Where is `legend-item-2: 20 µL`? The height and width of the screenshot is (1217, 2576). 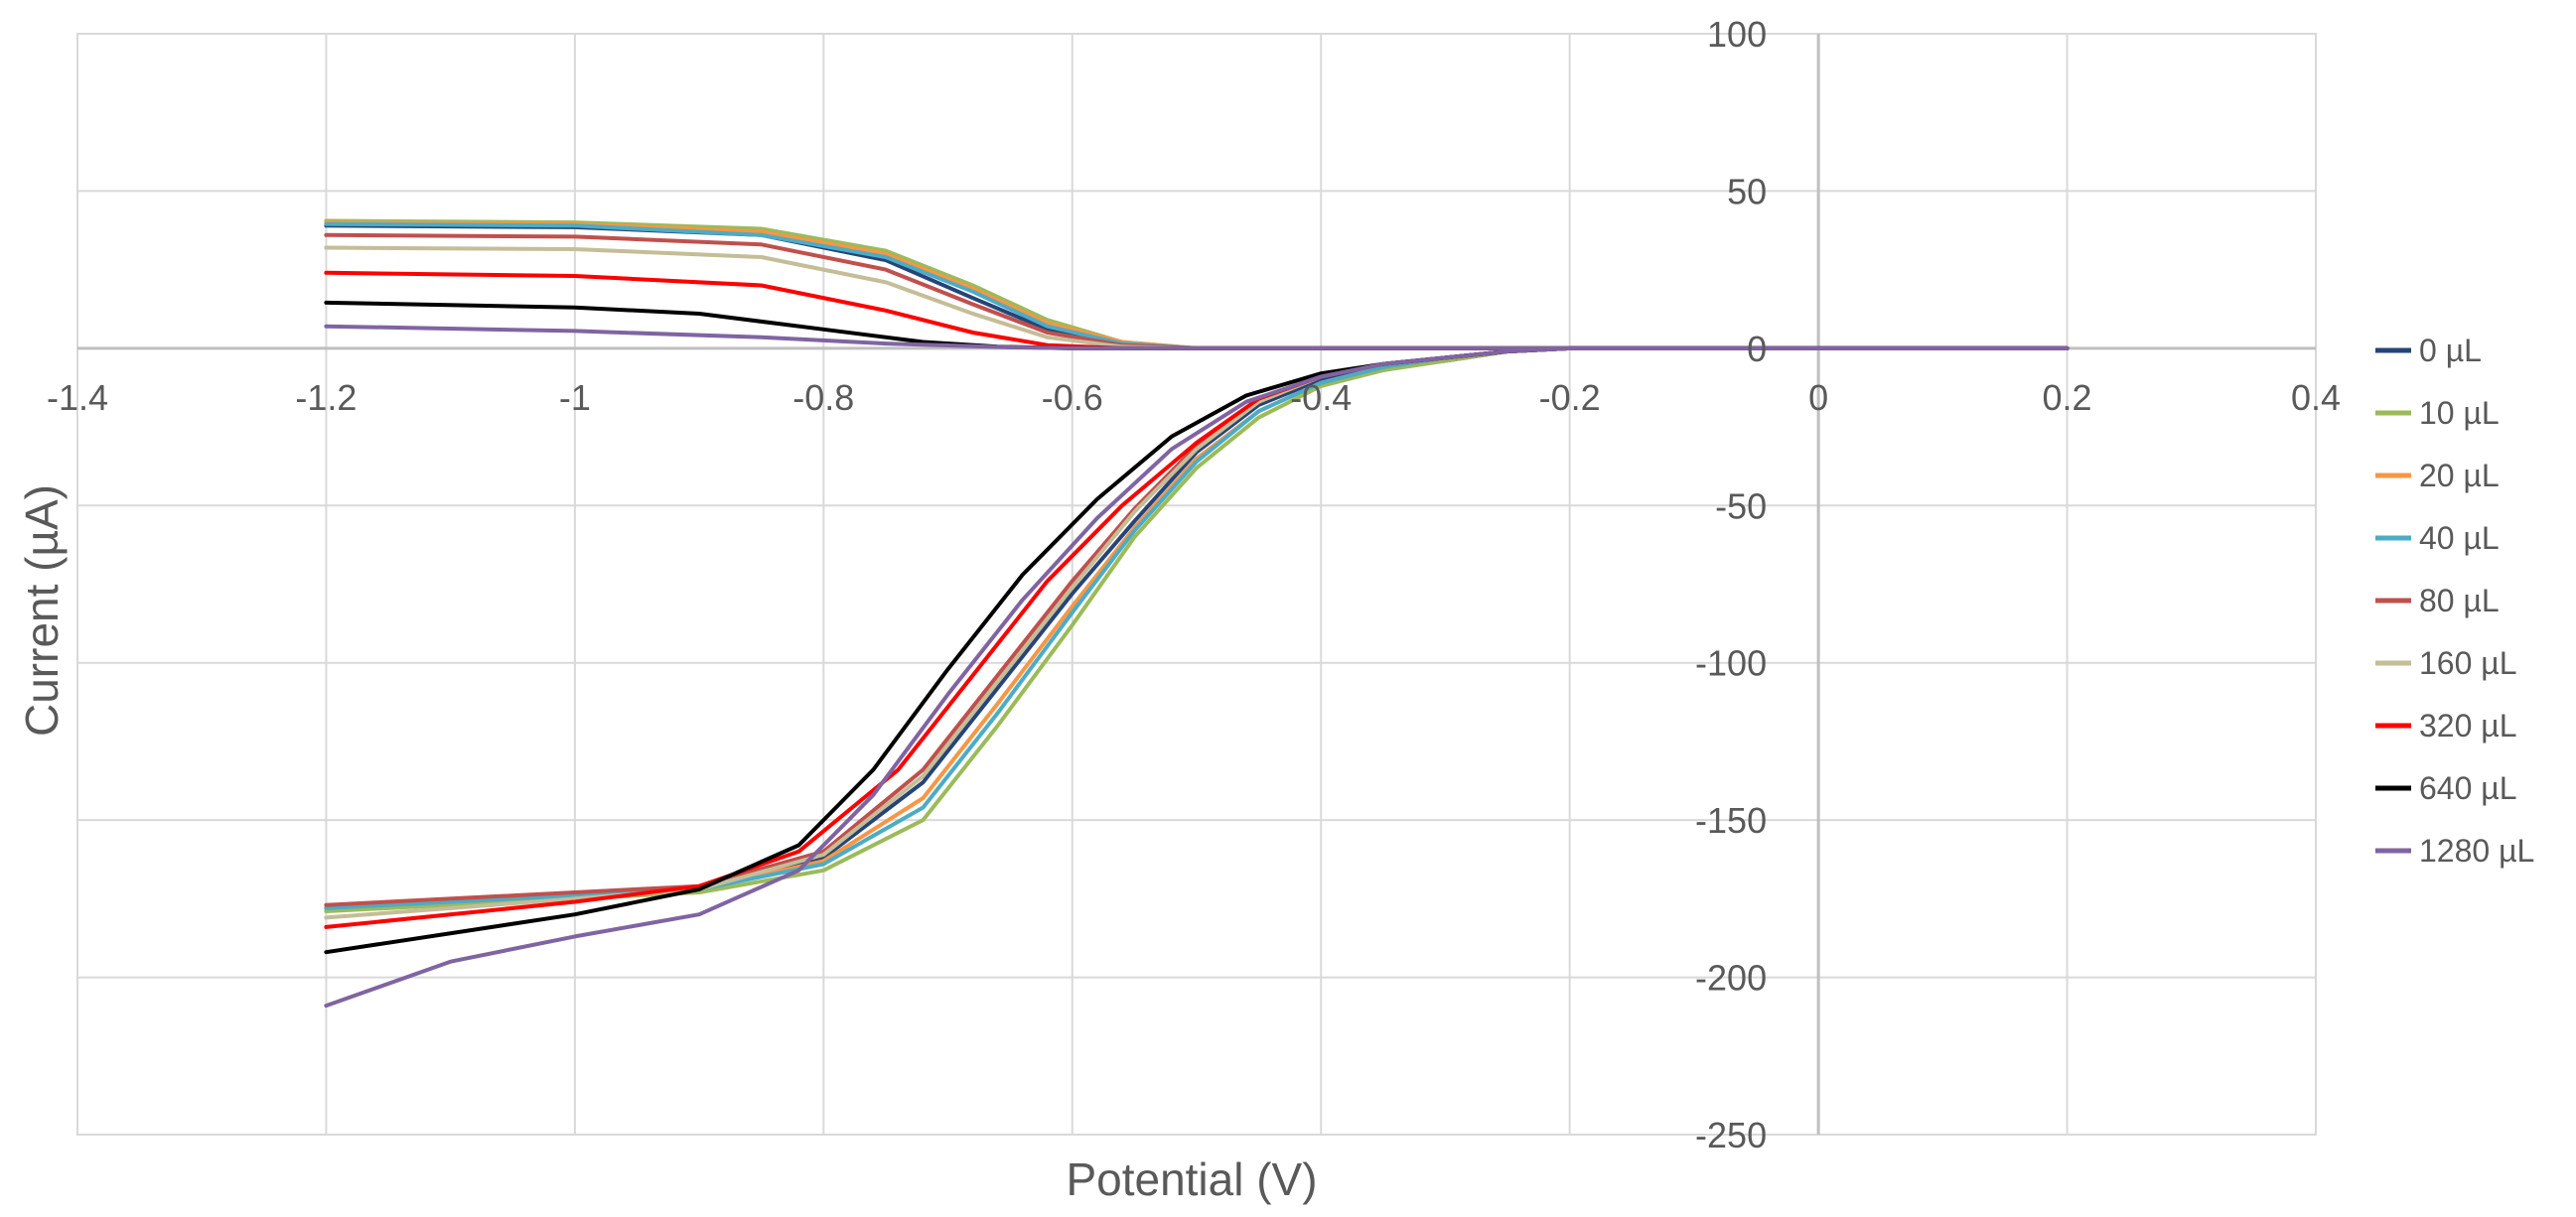
legend-item-2: 20 µL is located at coordinates (2438, 475).